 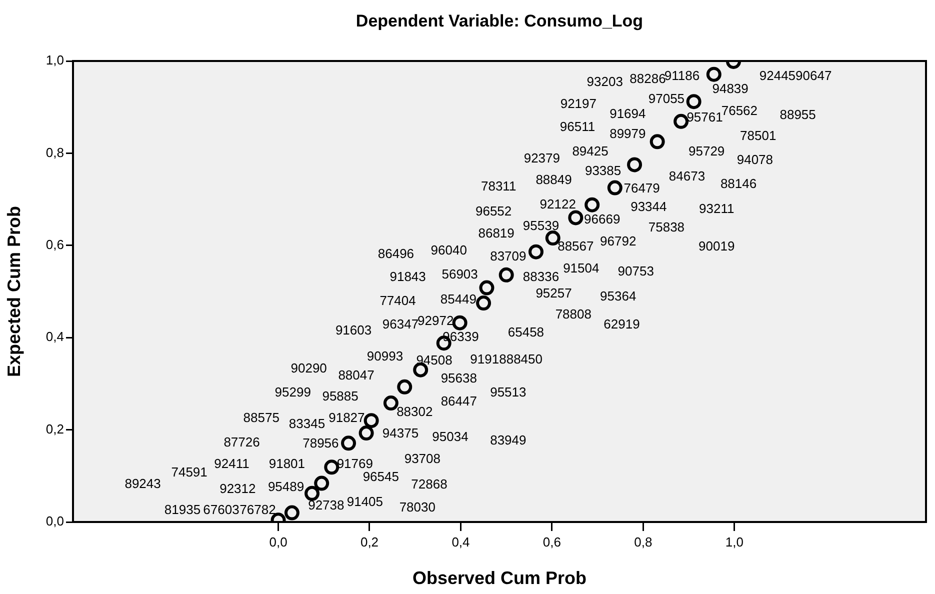 I want to click on annotation: 81935, so click(x=182, y=510).